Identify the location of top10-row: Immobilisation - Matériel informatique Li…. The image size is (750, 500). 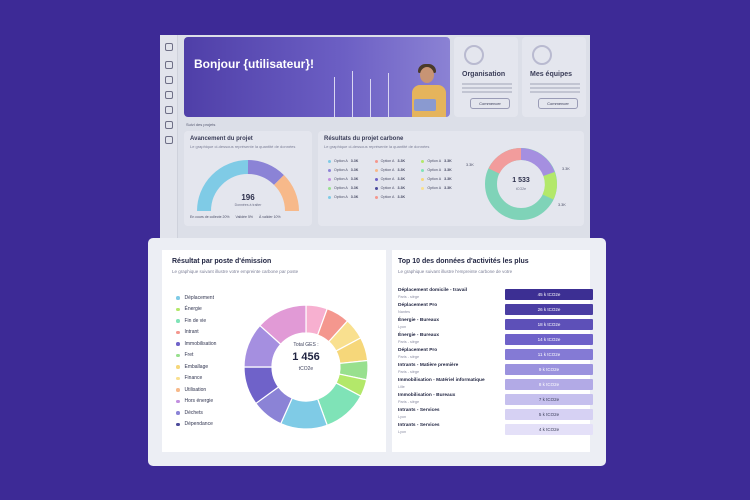
(495, 385).